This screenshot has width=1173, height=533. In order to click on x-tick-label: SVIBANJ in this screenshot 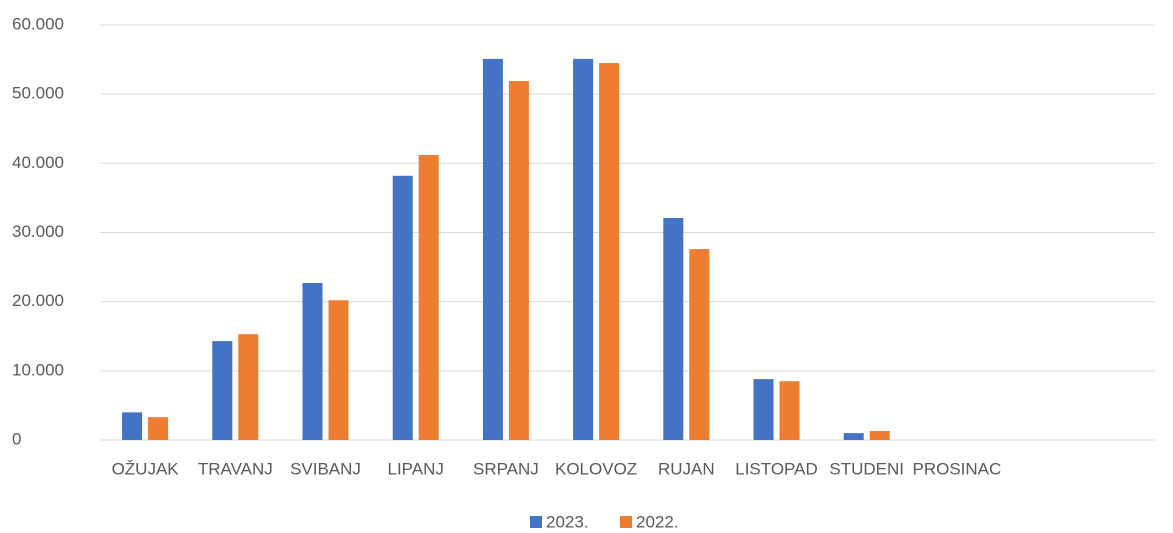, I will do `click(325, 468)`.